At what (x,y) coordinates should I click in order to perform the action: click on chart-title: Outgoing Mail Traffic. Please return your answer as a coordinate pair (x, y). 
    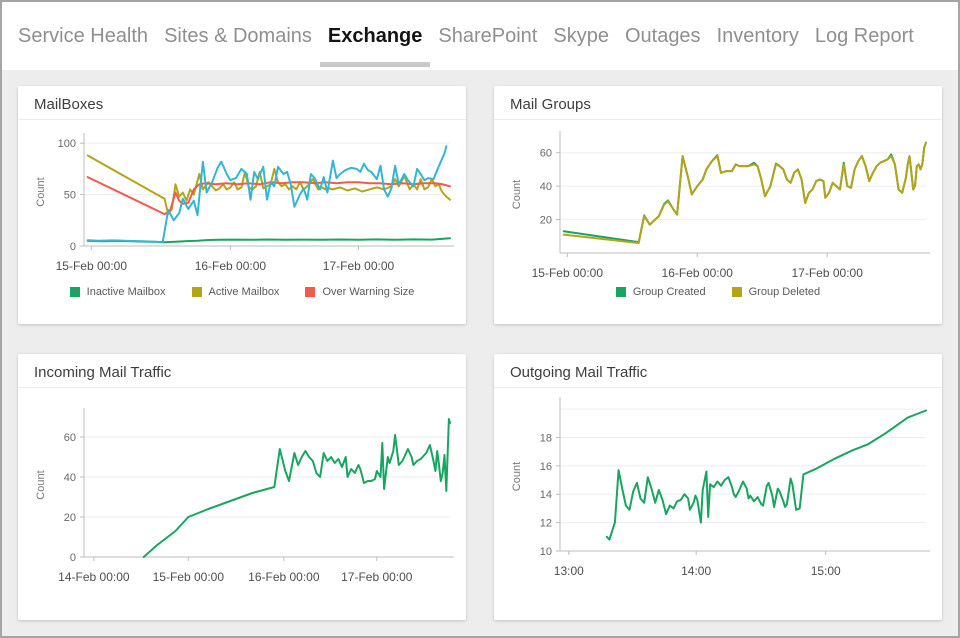
    Looking at the image, I should click on (718, 371).